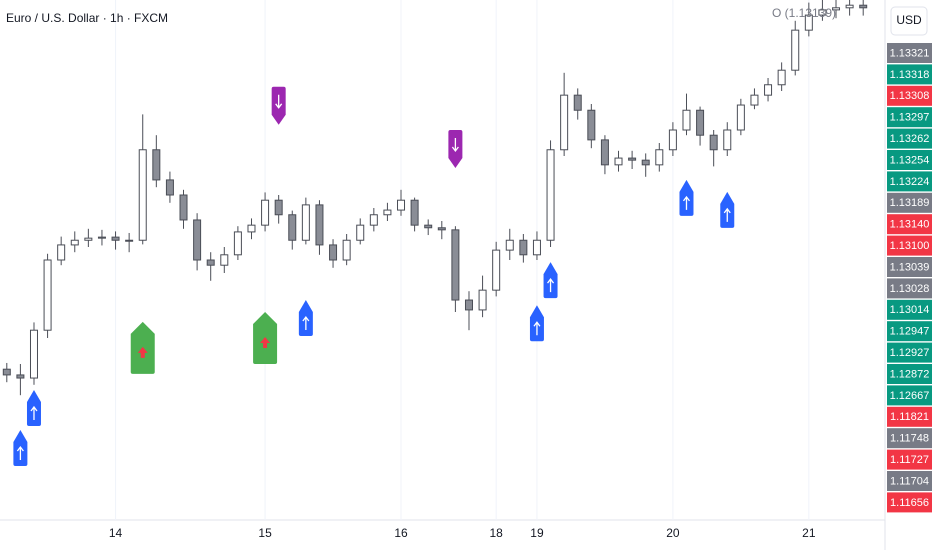 The width and height of the screenshot is (932, 550). What do you see at coordinates (455, 145) in the screenshot?
I see `sell-arrow` at bounding box center [455, 145].